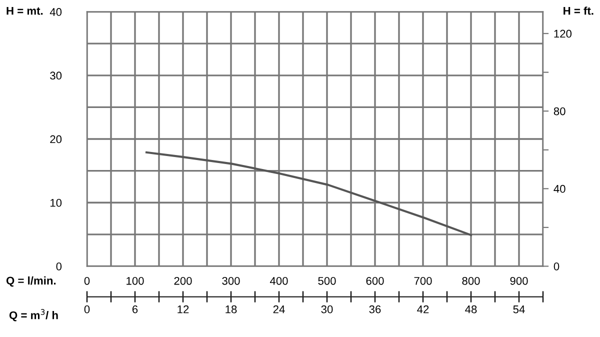  What do you see at coordinates (375, 280) in the screenshot?
I see `x-tick-label: 600` at bounding box center [375, 280].